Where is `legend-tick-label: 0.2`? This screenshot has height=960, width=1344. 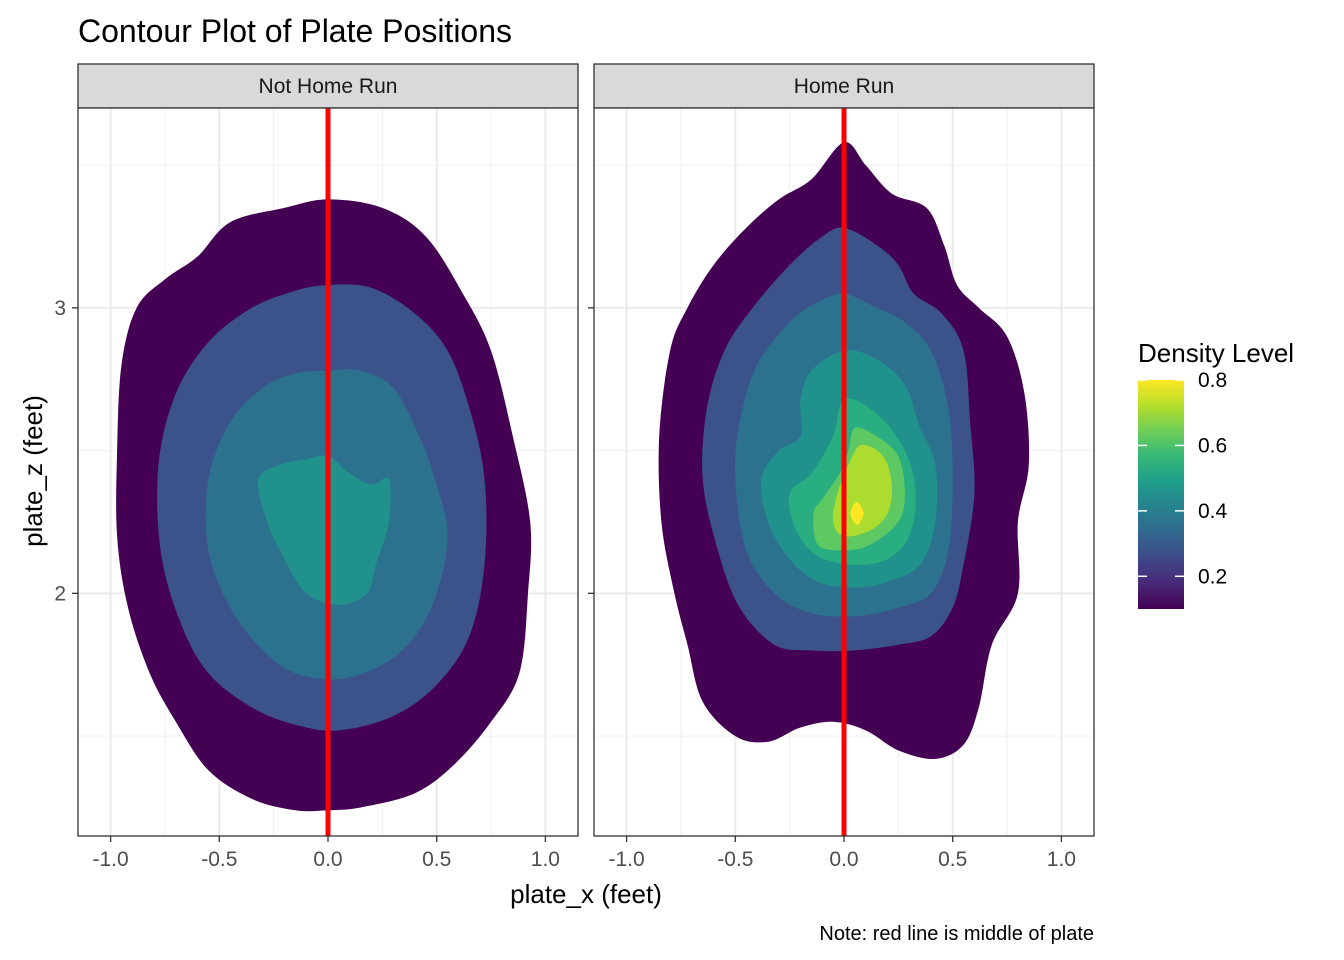
legend-tick-label: 0.2 is located at coordinates (1212, 576).